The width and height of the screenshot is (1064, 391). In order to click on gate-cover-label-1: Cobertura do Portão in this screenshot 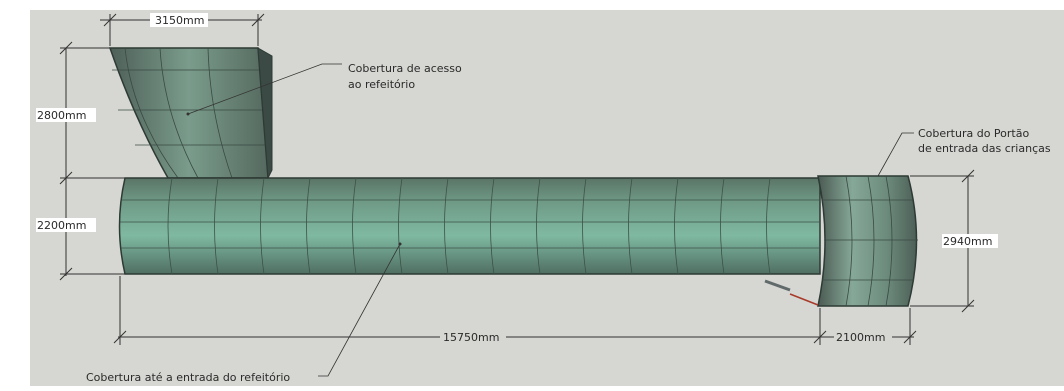, I will do `click(973, 133)`.